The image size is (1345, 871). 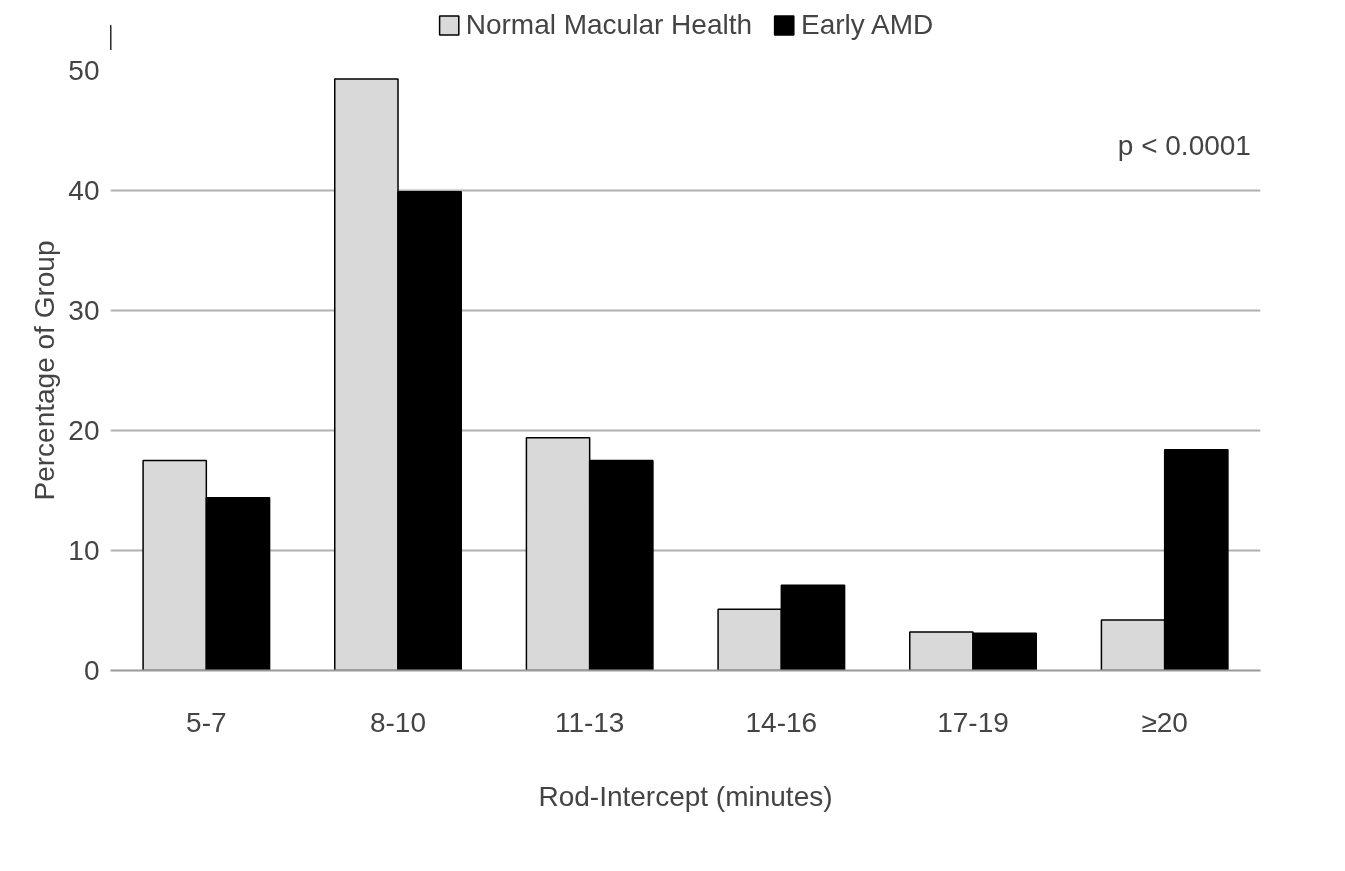 I want to click on x-tick-label: 5-7, so click(x=206, y=722).